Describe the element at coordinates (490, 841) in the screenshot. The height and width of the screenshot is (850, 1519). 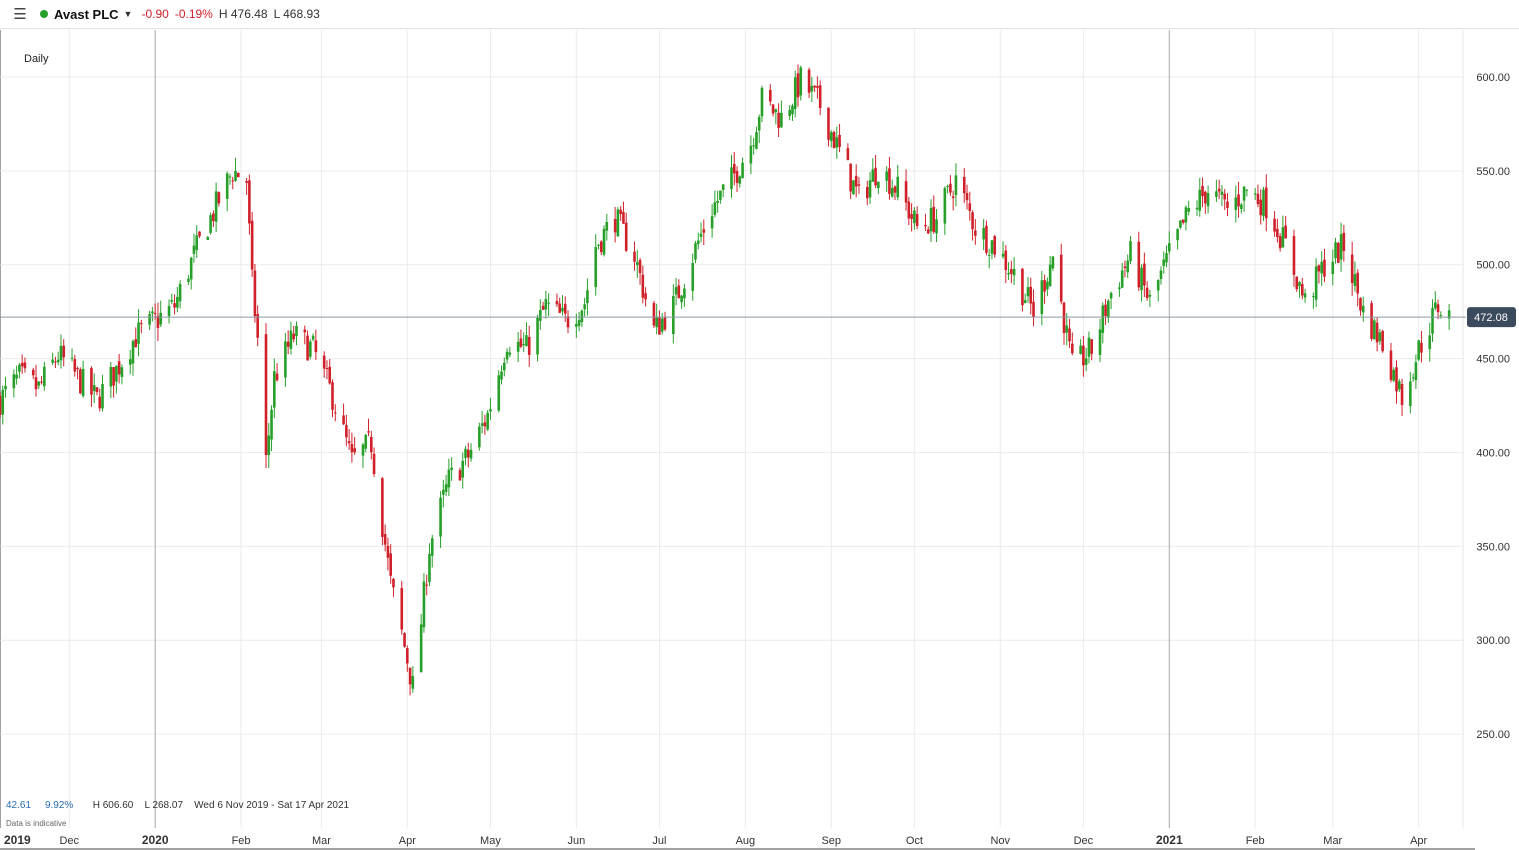
I see `x-tick-label: May` at that location.